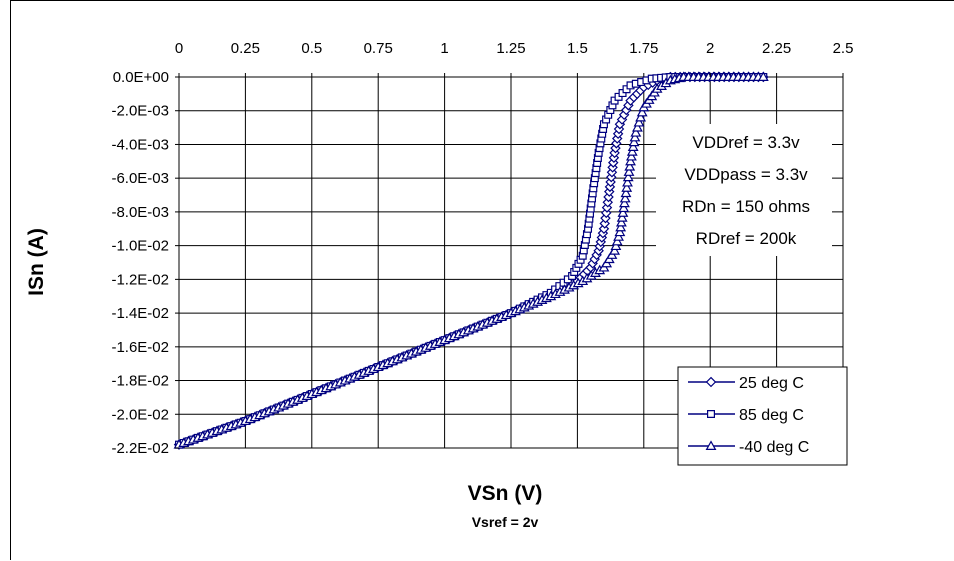 The image size is (954, 561). Describe the element at coordinates (179, 48) in the screenshot. I see `x-tick-label: 0` at that location.